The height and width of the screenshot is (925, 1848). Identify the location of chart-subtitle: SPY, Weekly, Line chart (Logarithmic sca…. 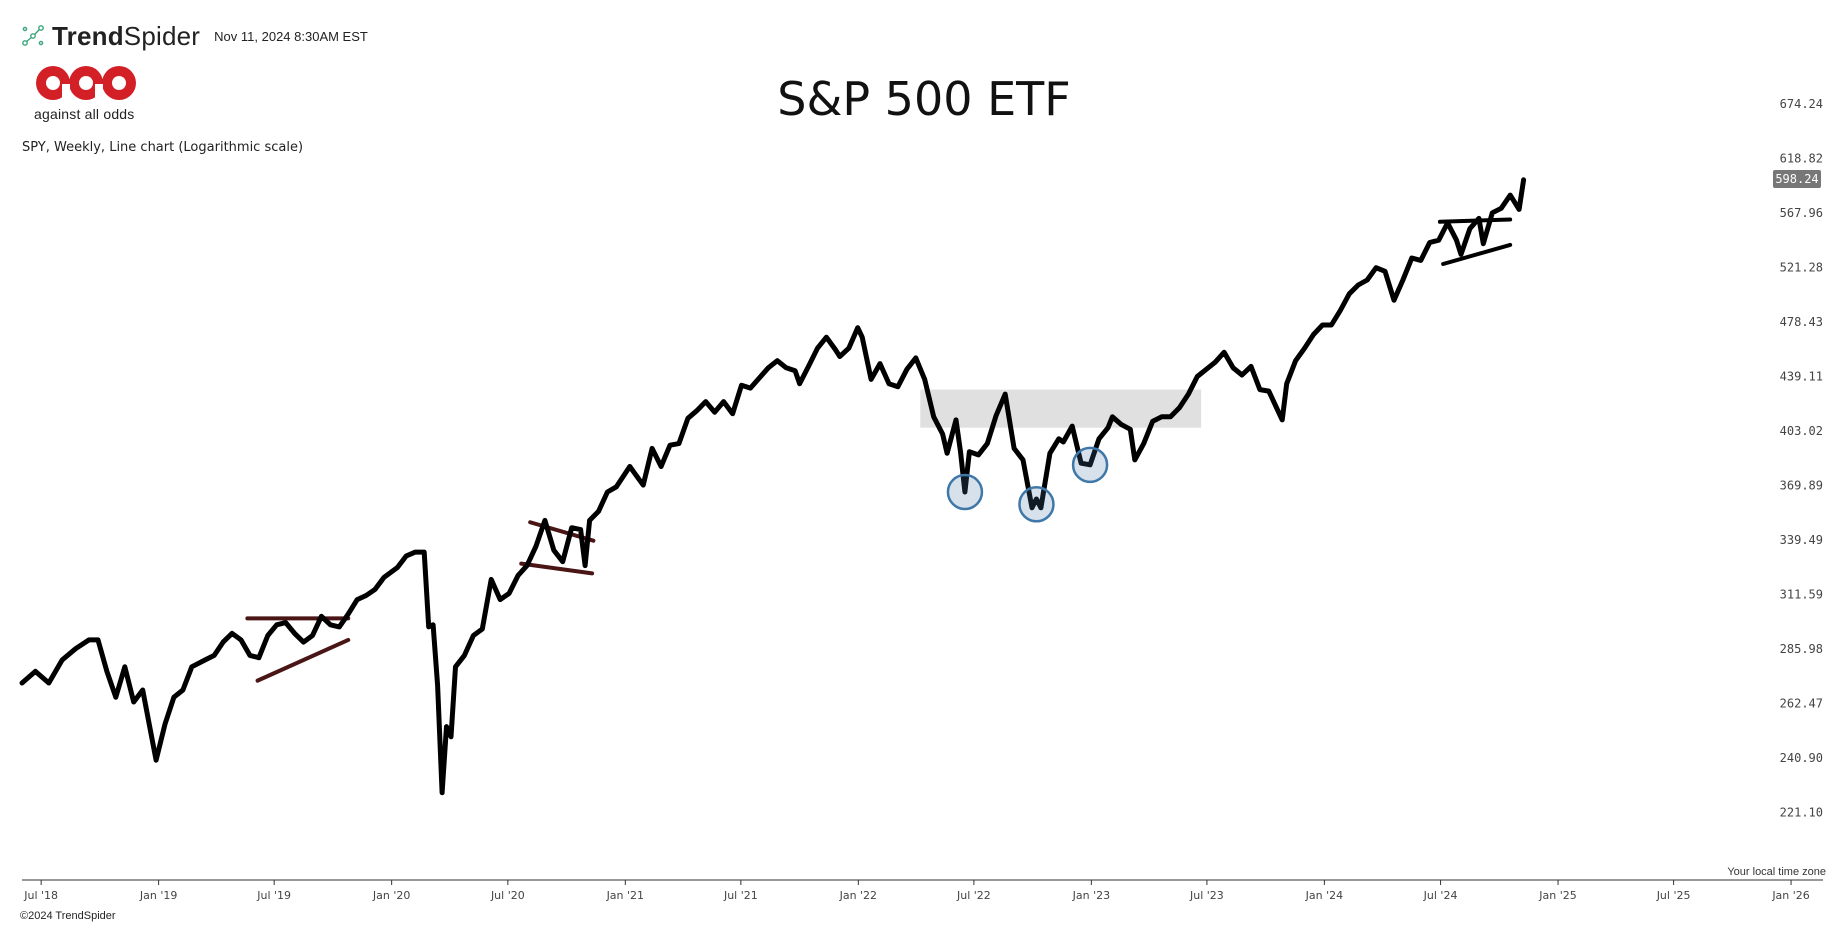
(163, 147).